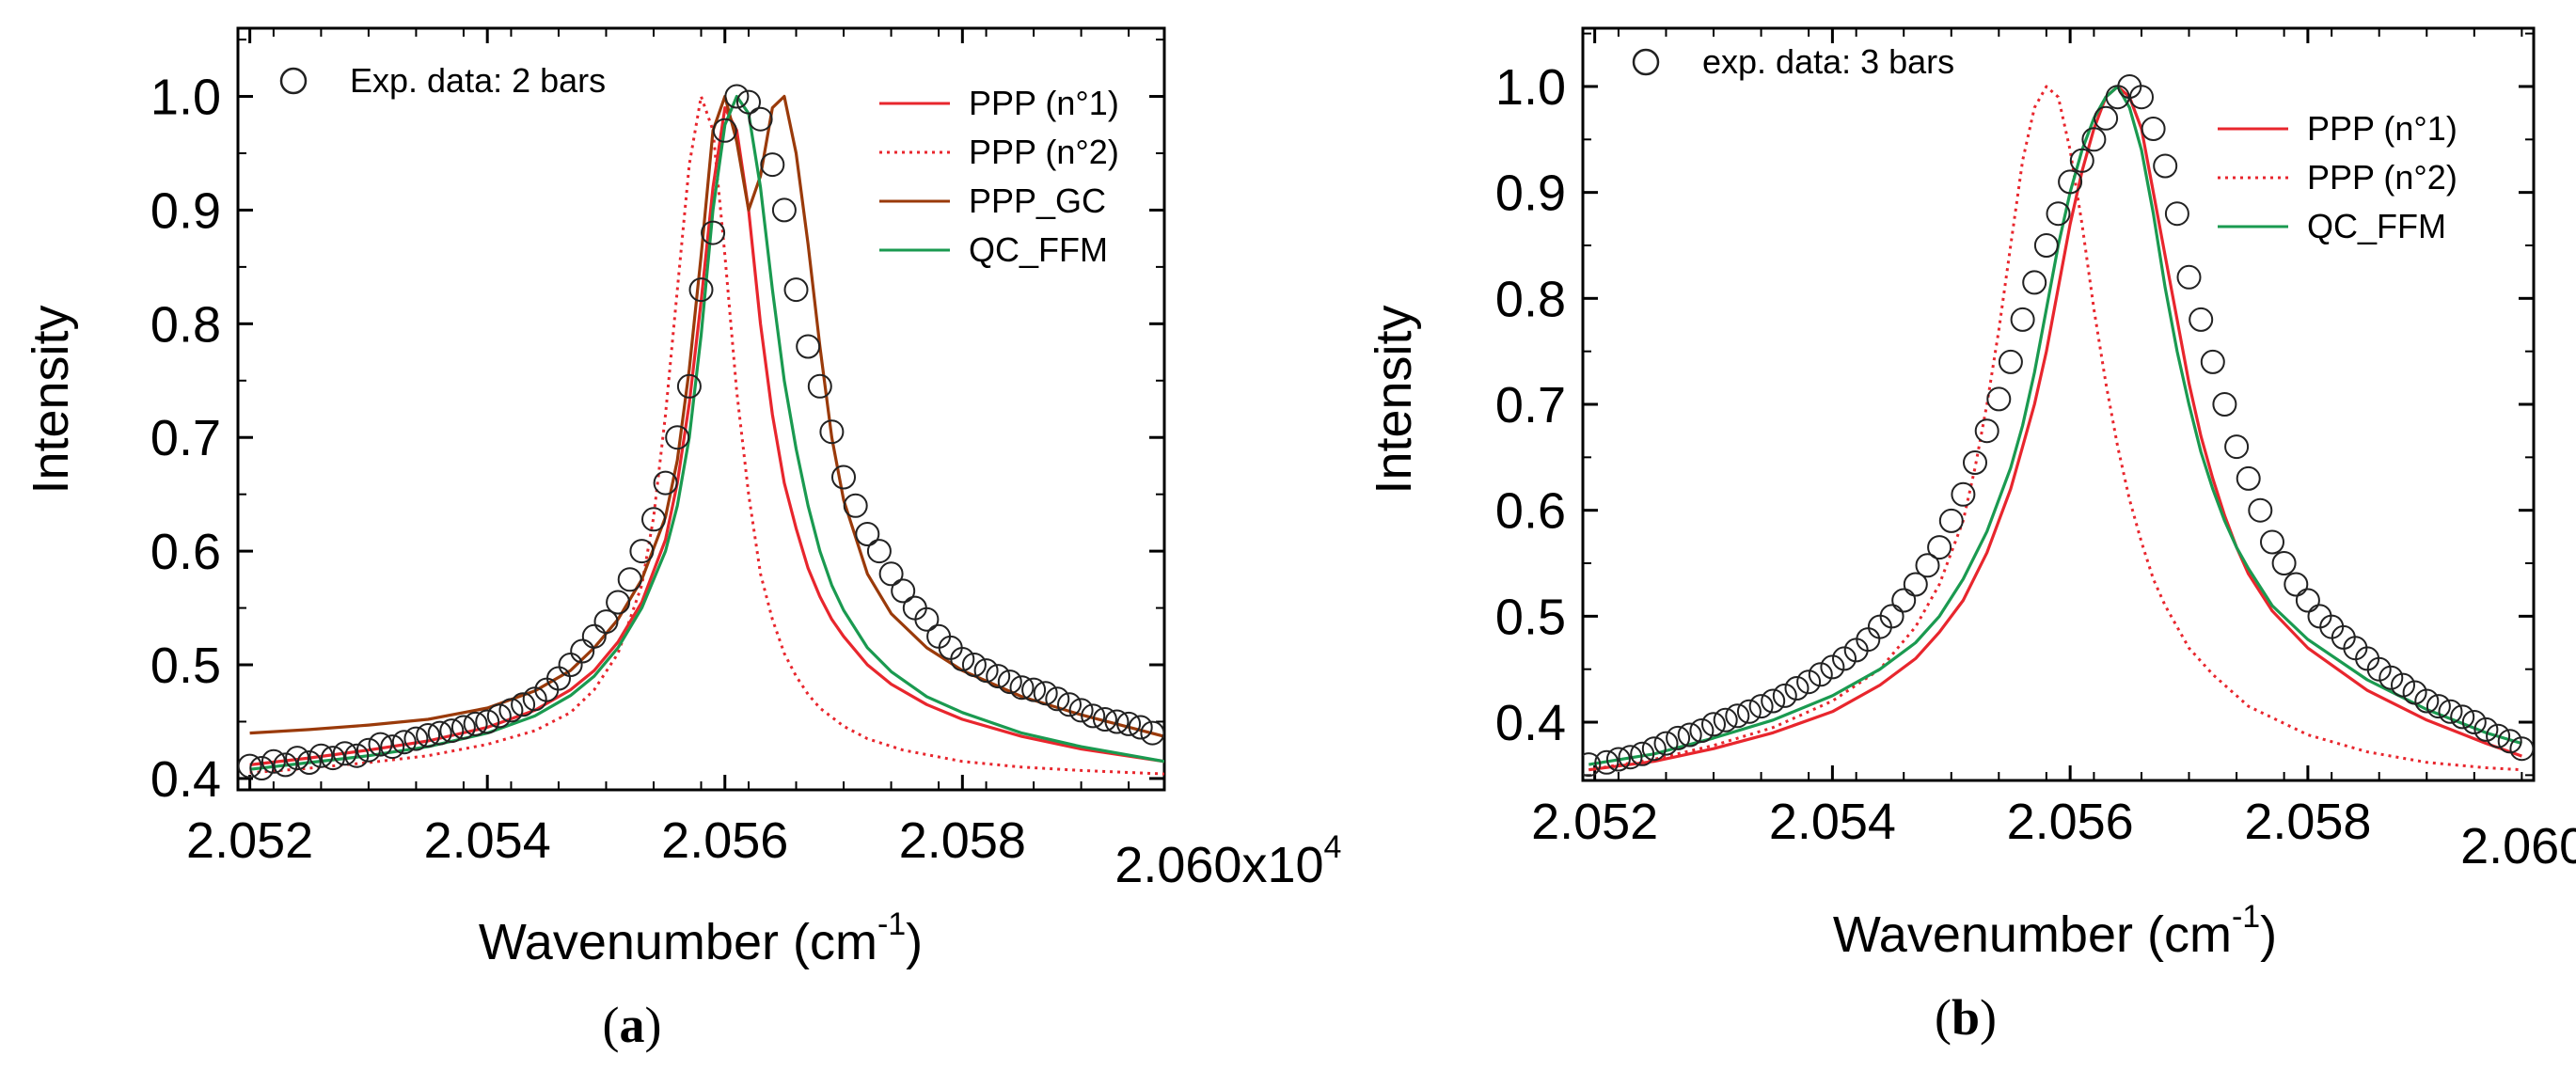 This screenshot has height=1071, width=2576. Describe the element at coordinates (1333, 847) in the screenshot. I see `x-tick-exponent: 4` at that location.